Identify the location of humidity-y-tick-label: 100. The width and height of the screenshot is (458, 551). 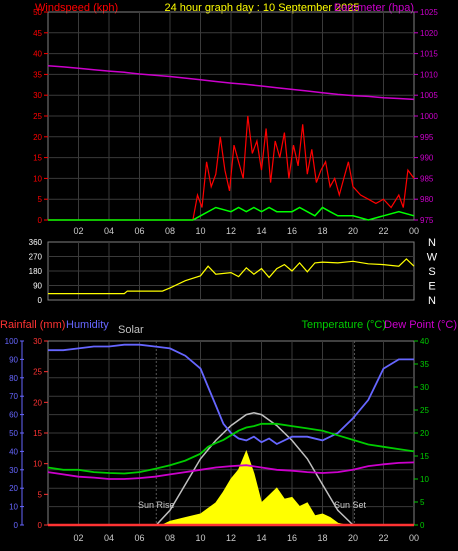
(12, 341).